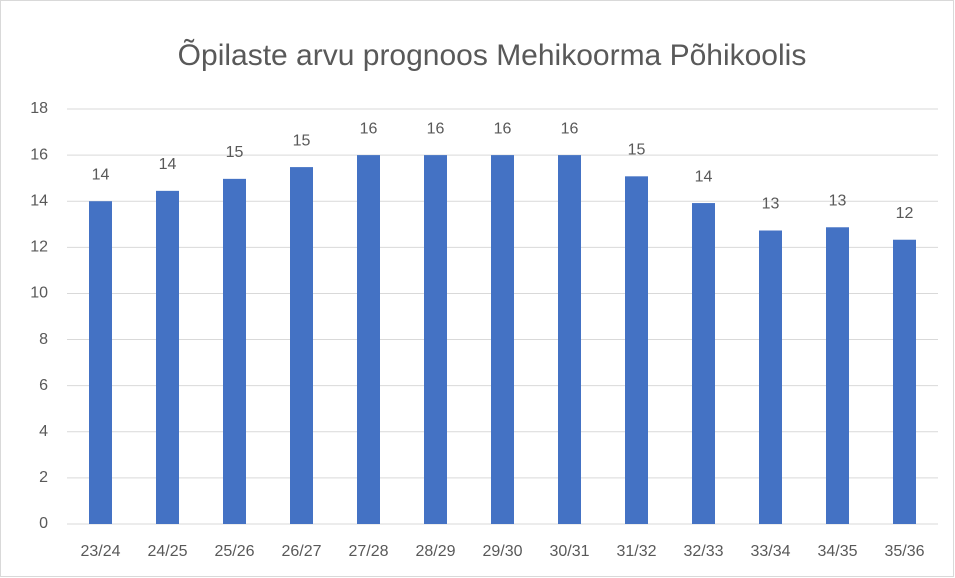 This screenshot has width=955, height=578. What do you see at coordinates (368, 551) in the screenshot?
I see `x-tick-label: 27/28` at bounding box center [368, 551].